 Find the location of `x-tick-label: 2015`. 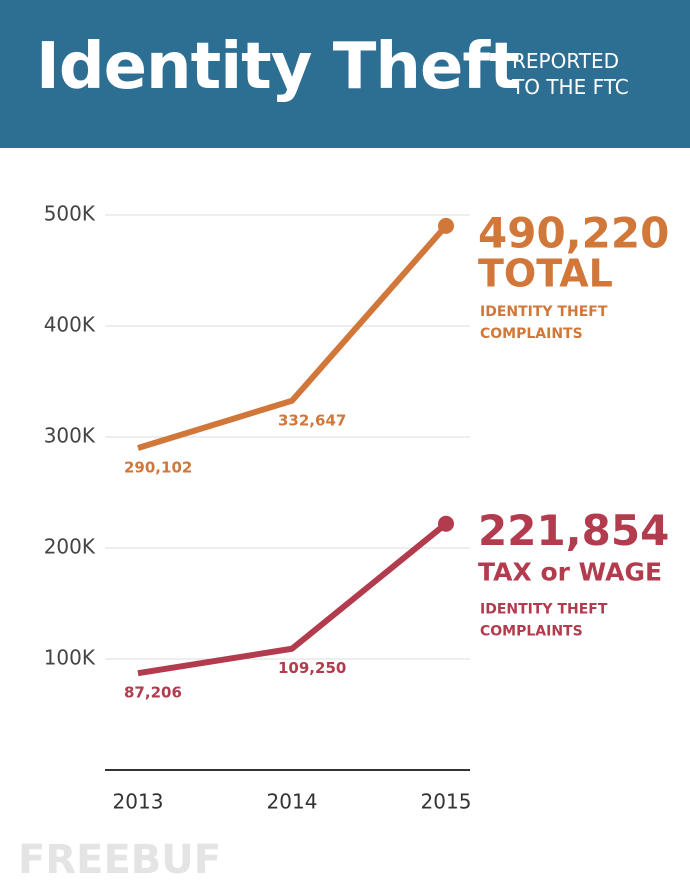

x-tick-label: 2015 is located at coordinates (446, 802).